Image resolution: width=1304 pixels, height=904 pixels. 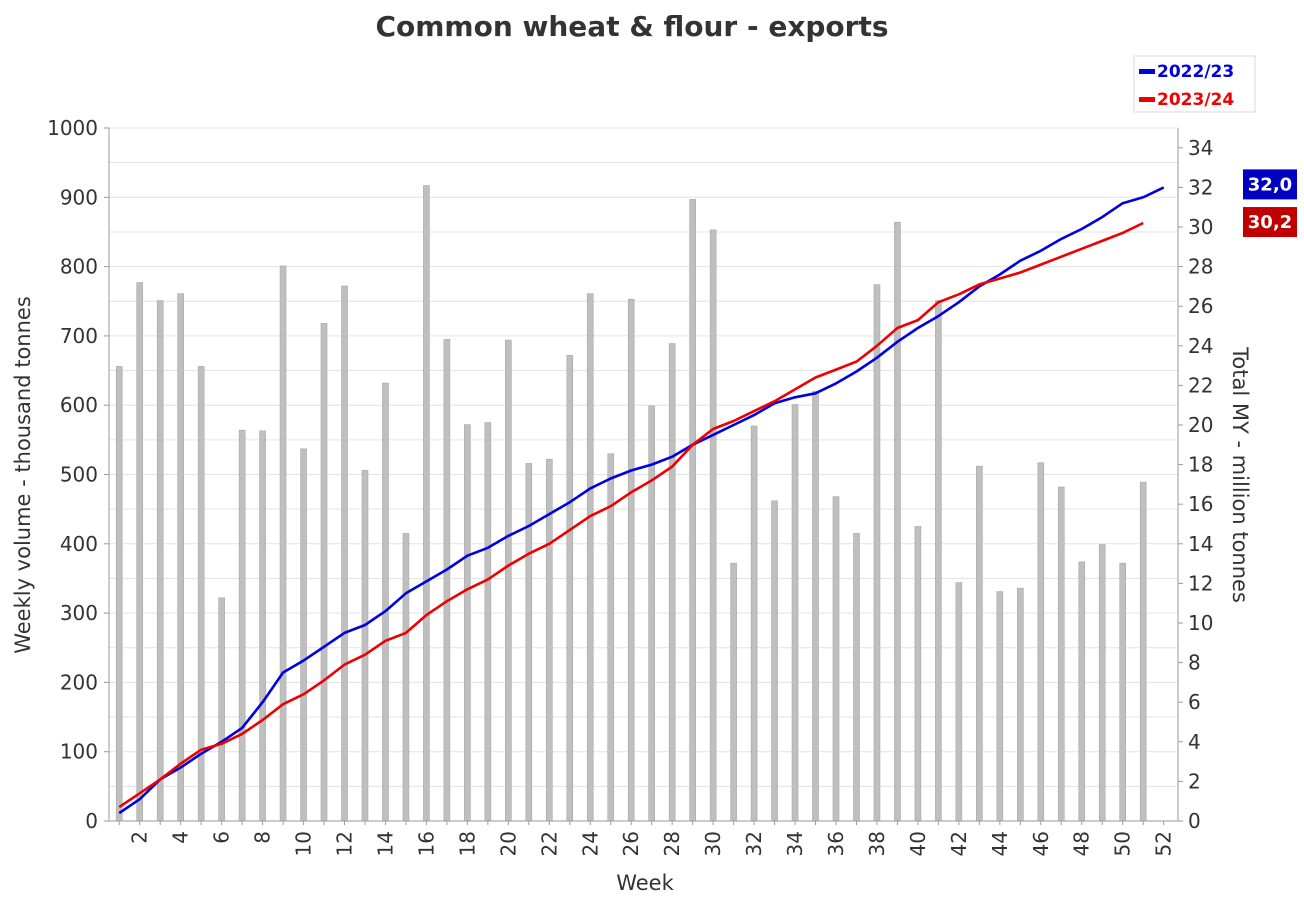 What do you see at coordinates (1082, 843) in the screenshot?
I see `x-tick-label: 48` at bounding box center [1082, 843].